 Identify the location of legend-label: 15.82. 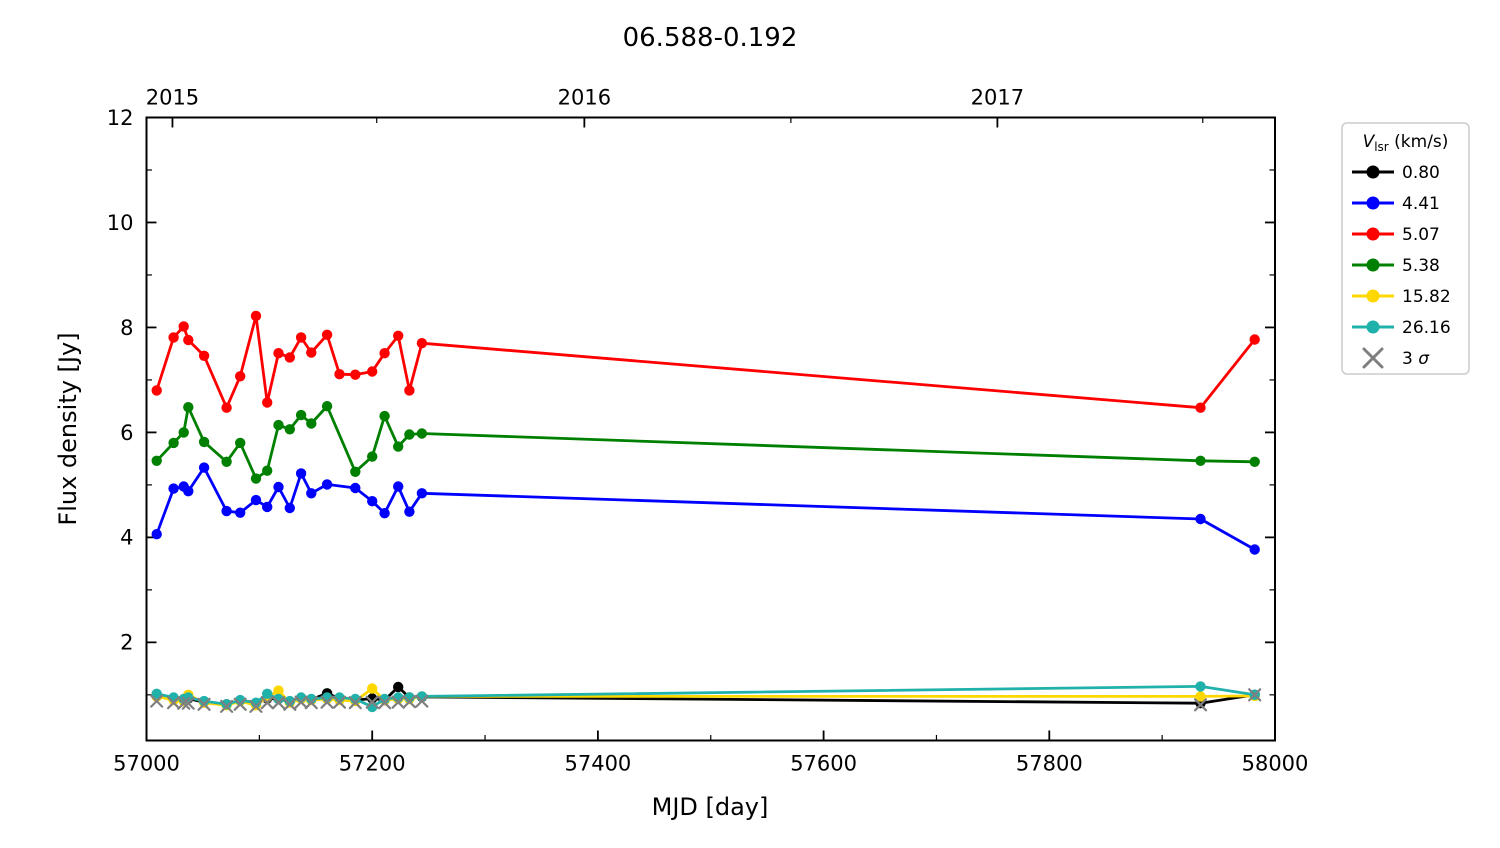
(1426, 297).